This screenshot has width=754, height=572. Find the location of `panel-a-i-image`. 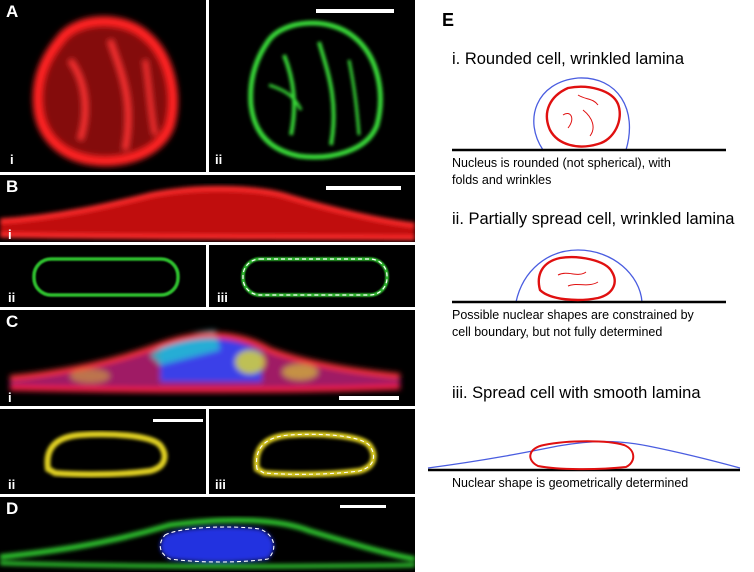

panel-a-i-image is located at coordinates (105, 91).